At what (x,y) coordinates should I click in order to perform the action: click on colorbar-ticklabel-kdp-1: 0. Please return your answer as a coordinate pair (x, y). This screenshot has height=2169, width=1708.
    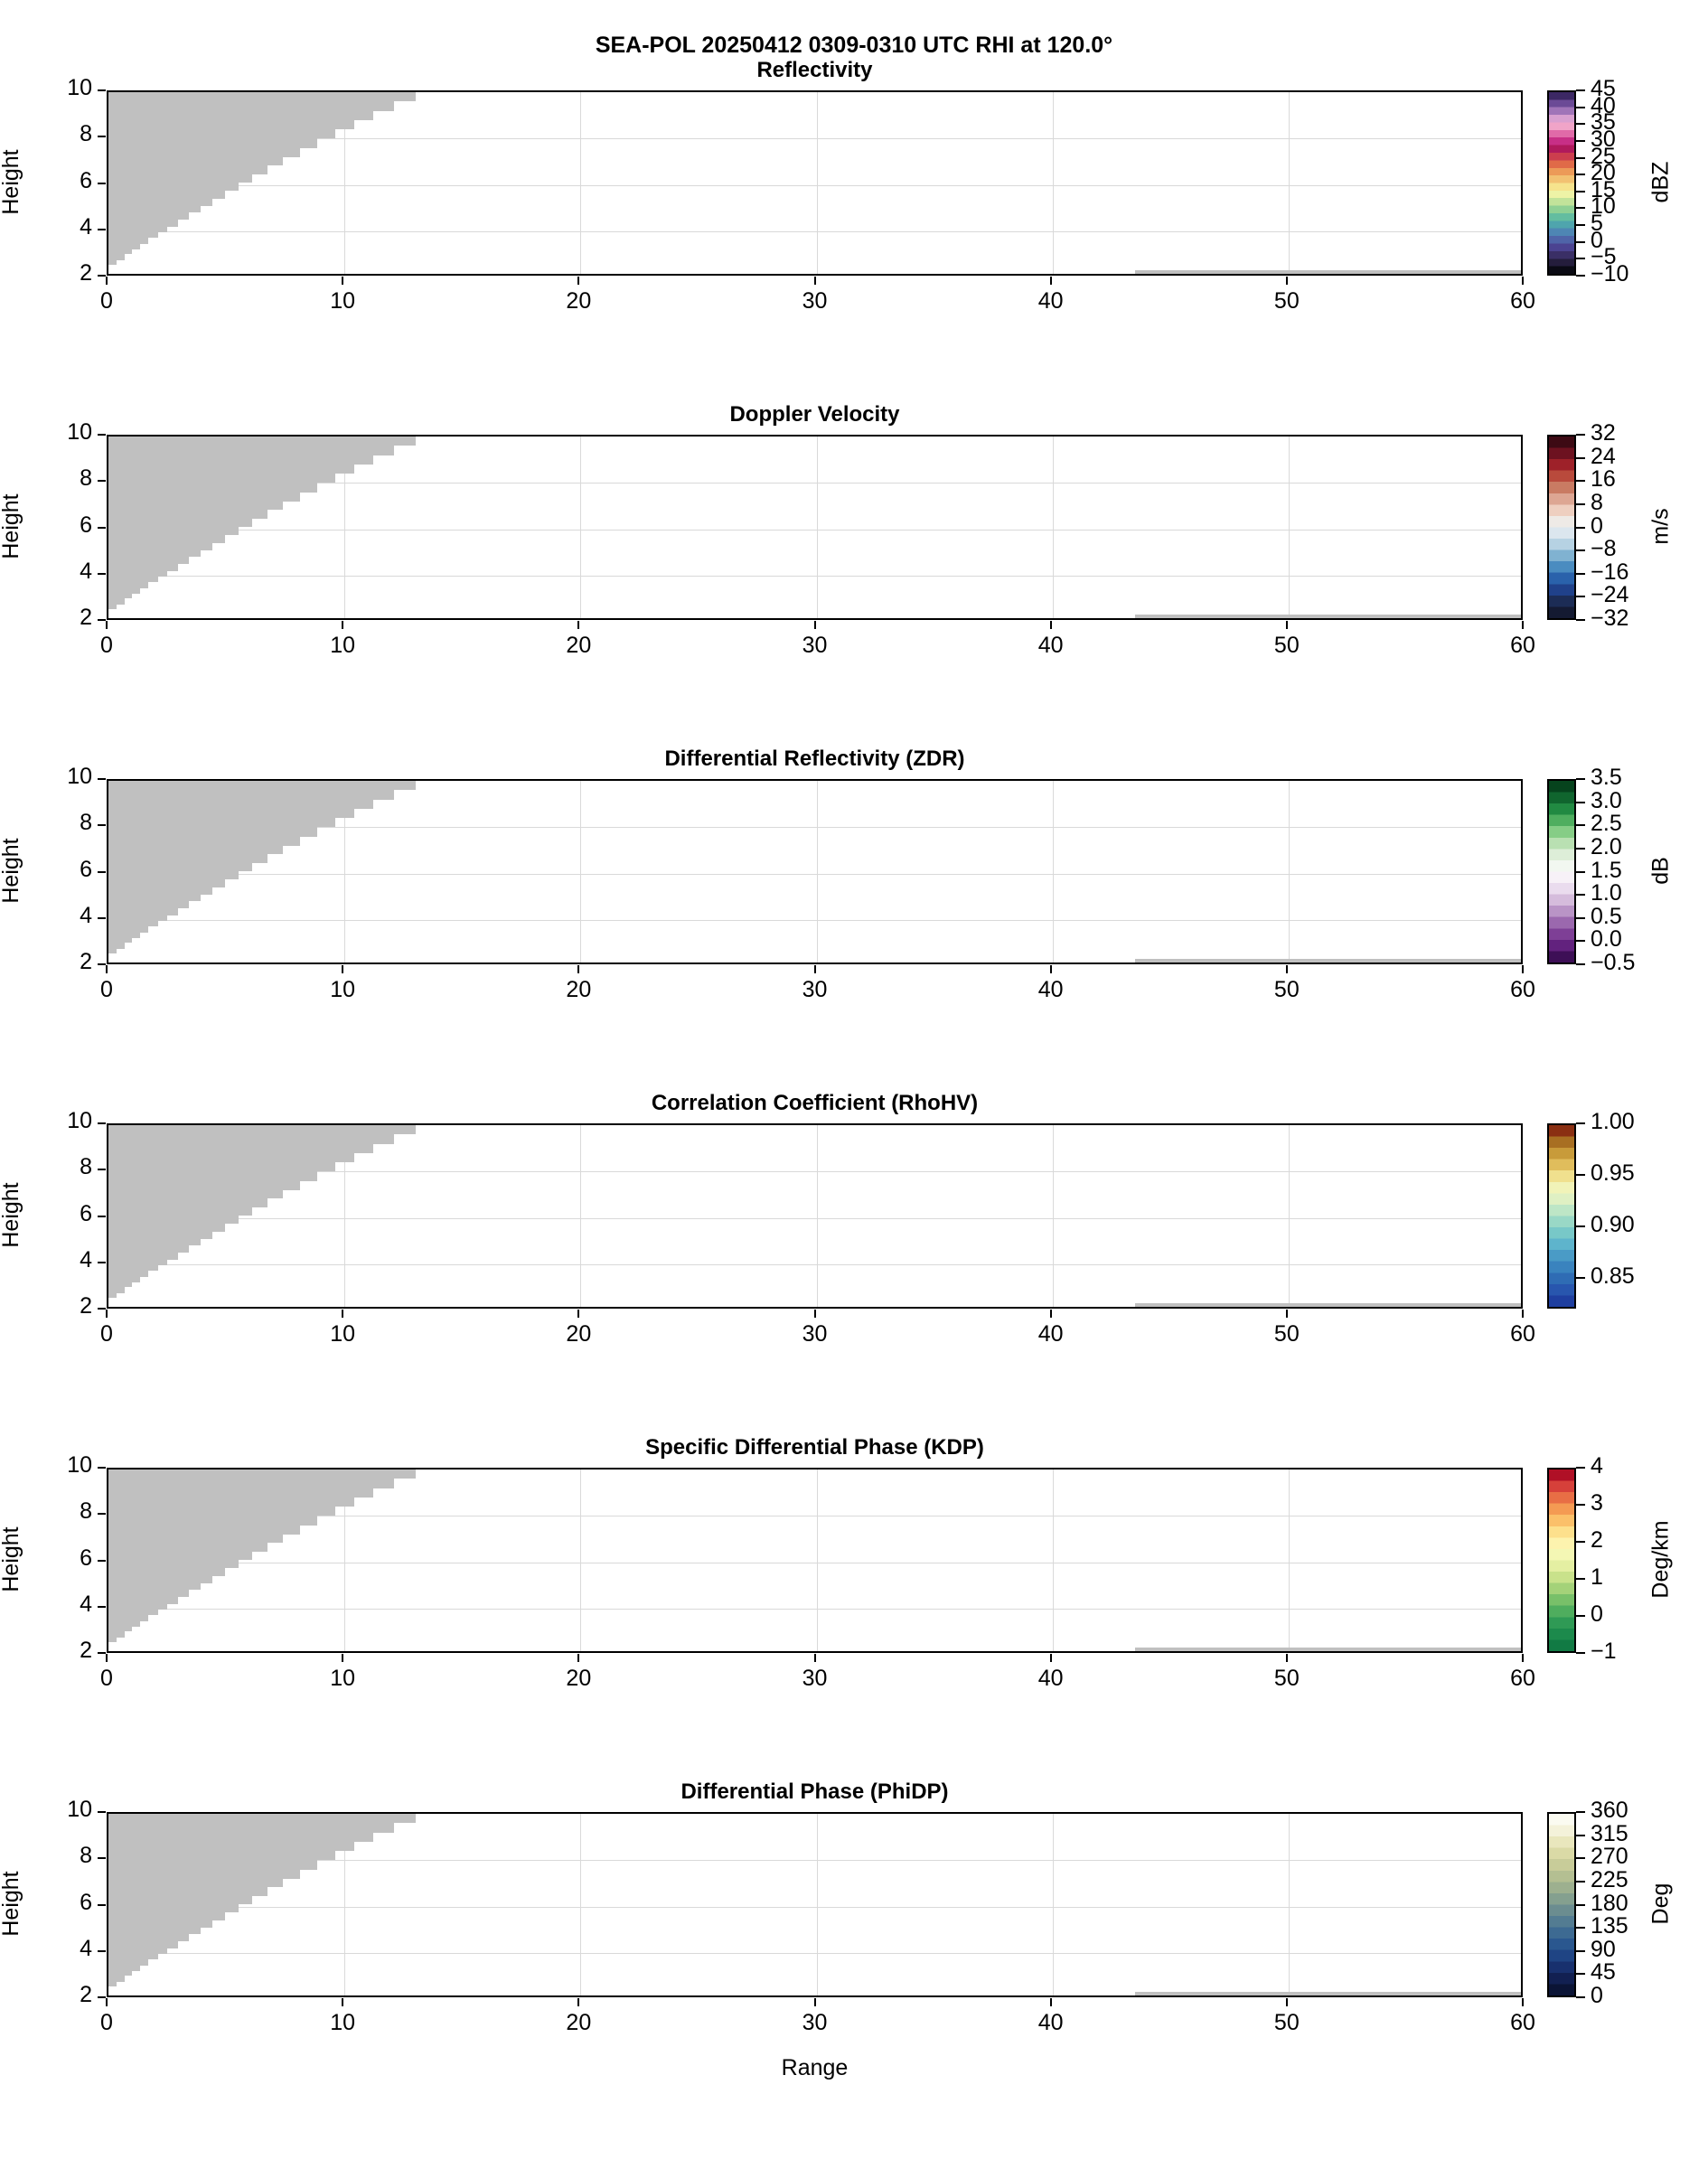
    Looking at the image, I should click on (1597, 1614).